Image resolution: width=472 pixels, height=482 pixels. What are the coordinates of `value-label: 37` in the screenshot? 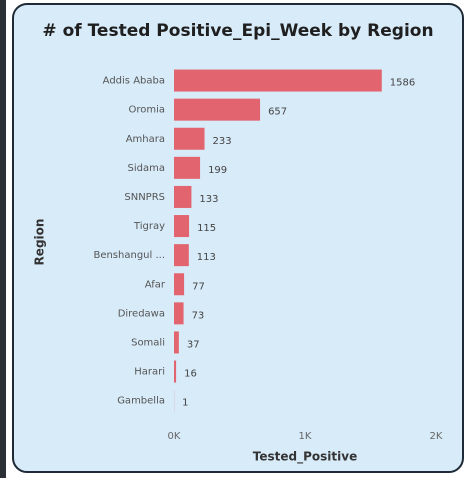 It's located at (193, 344).